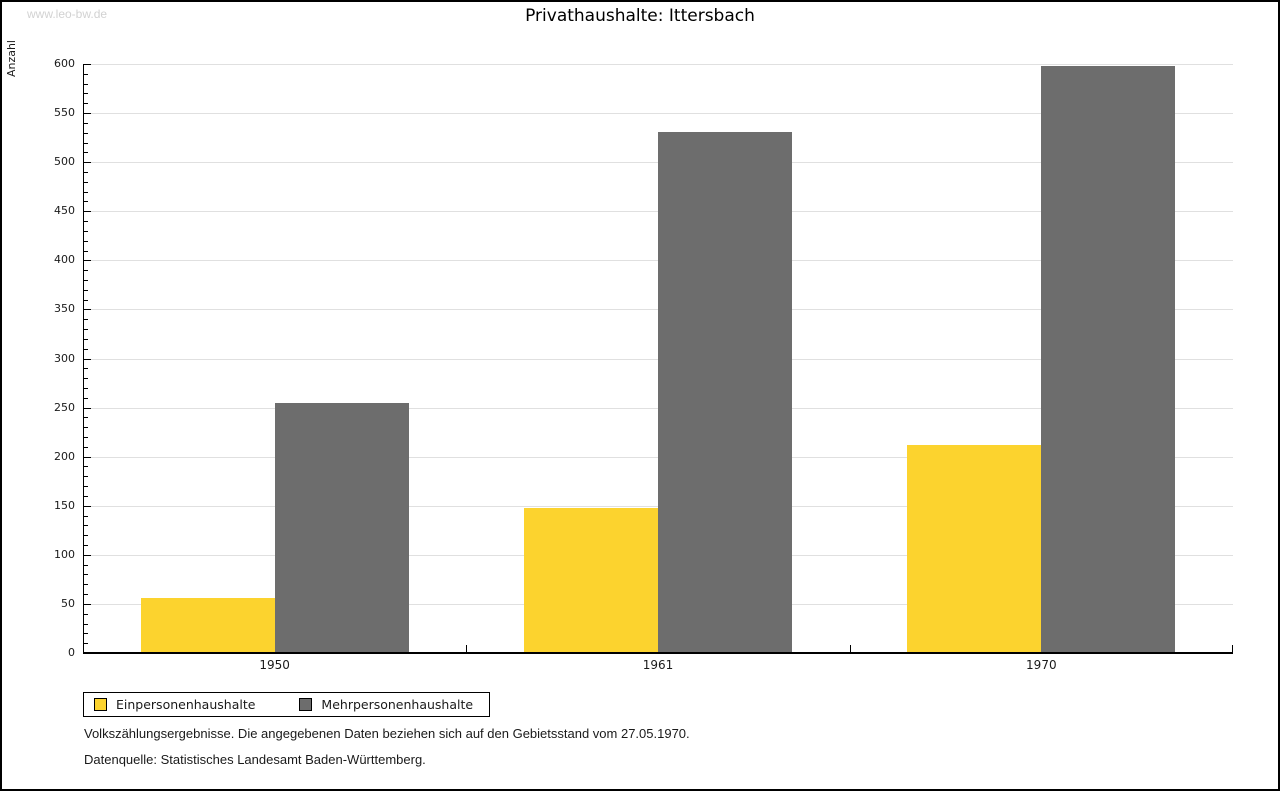  I want to click on y-tick-label: 350, so click(64, 309).